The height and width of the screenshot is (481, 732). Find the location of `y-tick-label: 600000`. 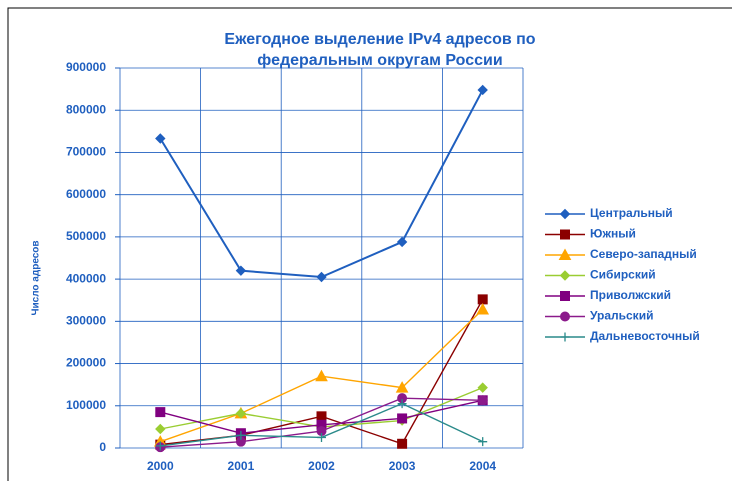

y-tick-label: 600000 is located at coordinates (86, 194).